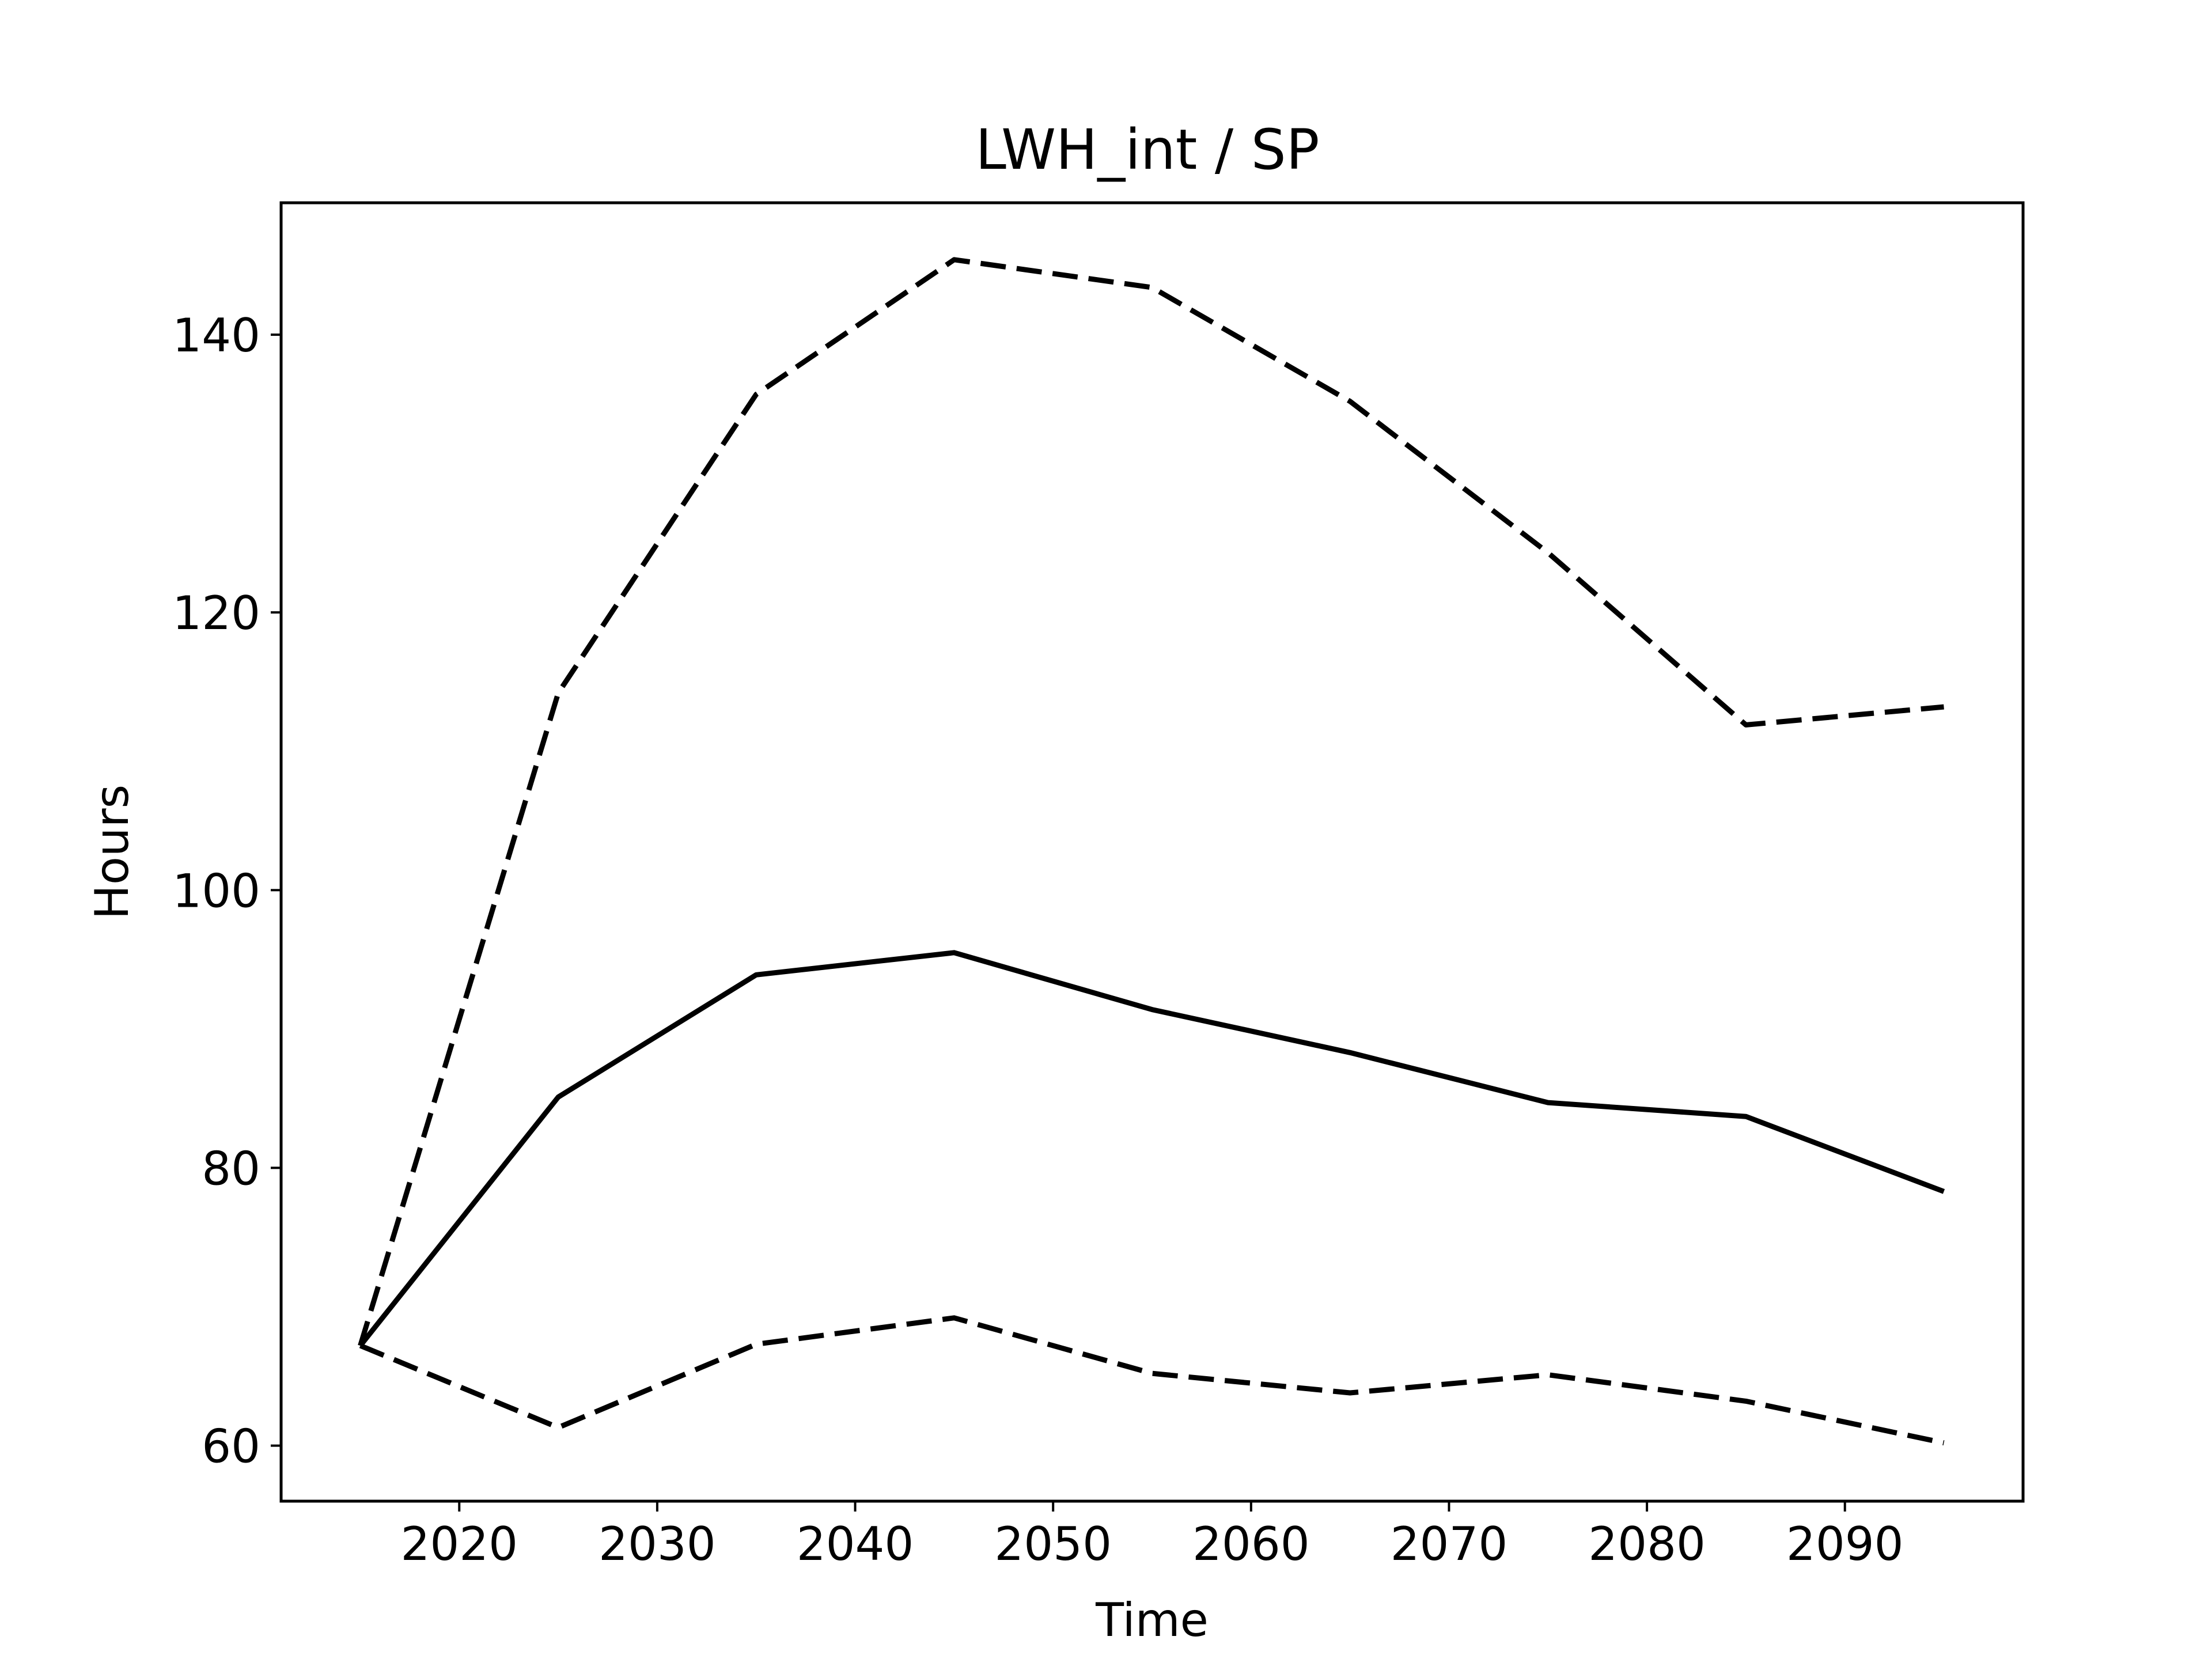  Describe the element at coordinates (1147, 150) in the screenshot. I see `chart-title: LWH_int / SP` at that location.